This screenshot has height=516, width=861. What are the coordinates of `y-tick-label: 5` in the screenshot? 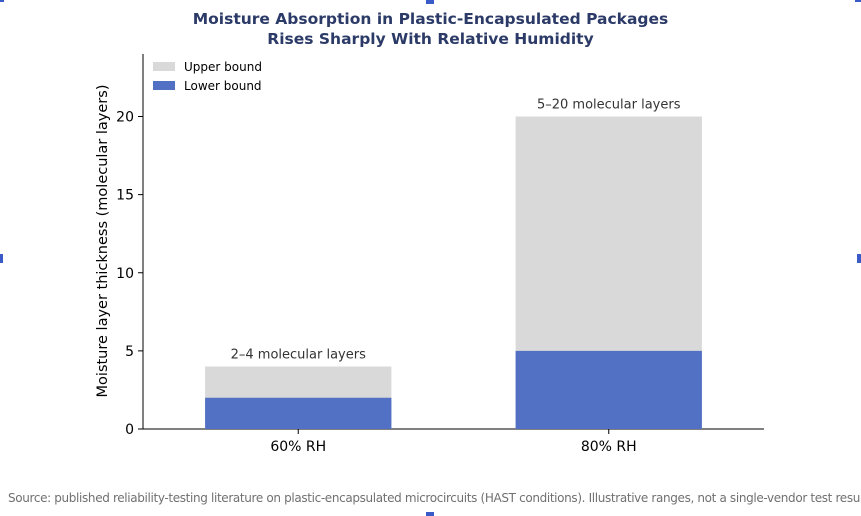 It's located at (129, 352).